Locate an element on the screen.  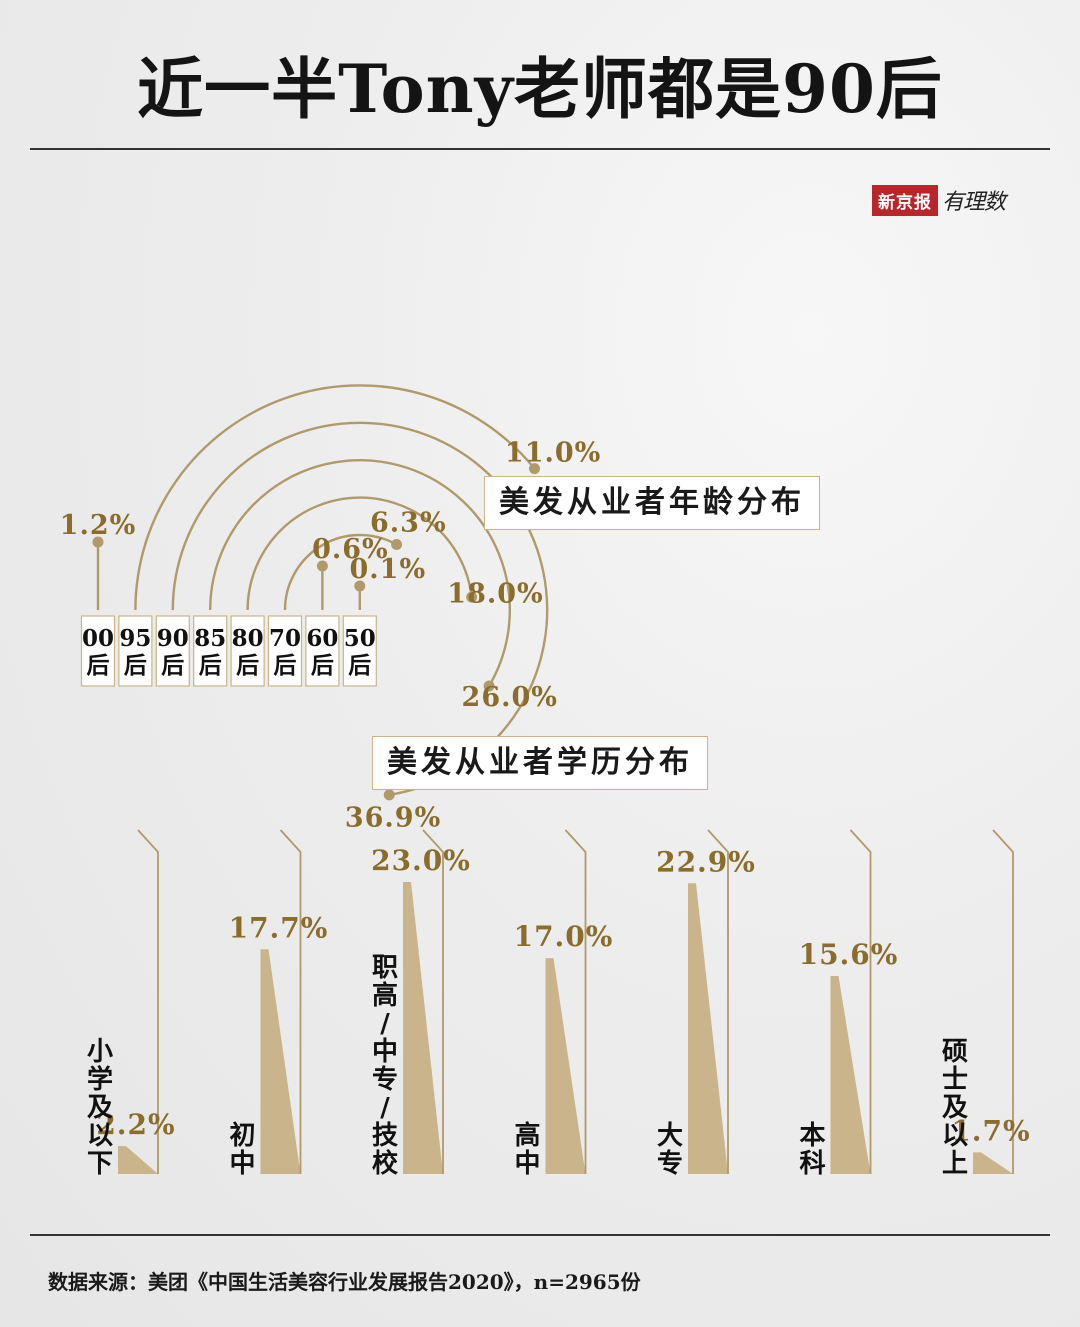
footer-divider is located at coordinates (540, 1235).